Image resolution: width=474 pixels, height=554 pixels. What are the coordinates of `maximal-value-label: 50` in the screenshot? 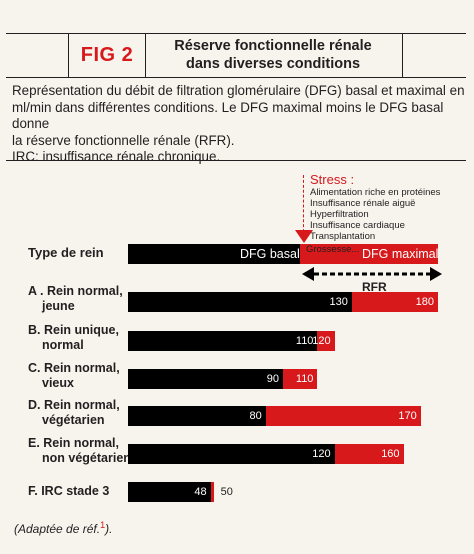 It's located at (226, 492).